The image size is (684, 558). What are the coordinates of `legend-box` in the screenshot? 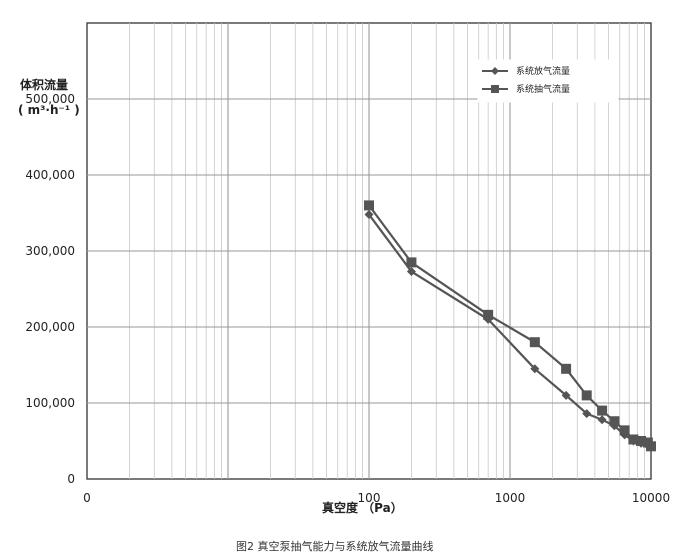 It's located at (548, 81).